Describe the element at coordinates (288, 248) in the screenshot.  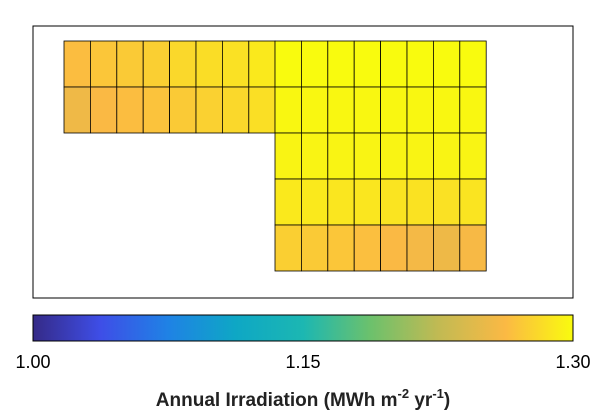
I see `panel-cell-g1-r4-c0` at that location.